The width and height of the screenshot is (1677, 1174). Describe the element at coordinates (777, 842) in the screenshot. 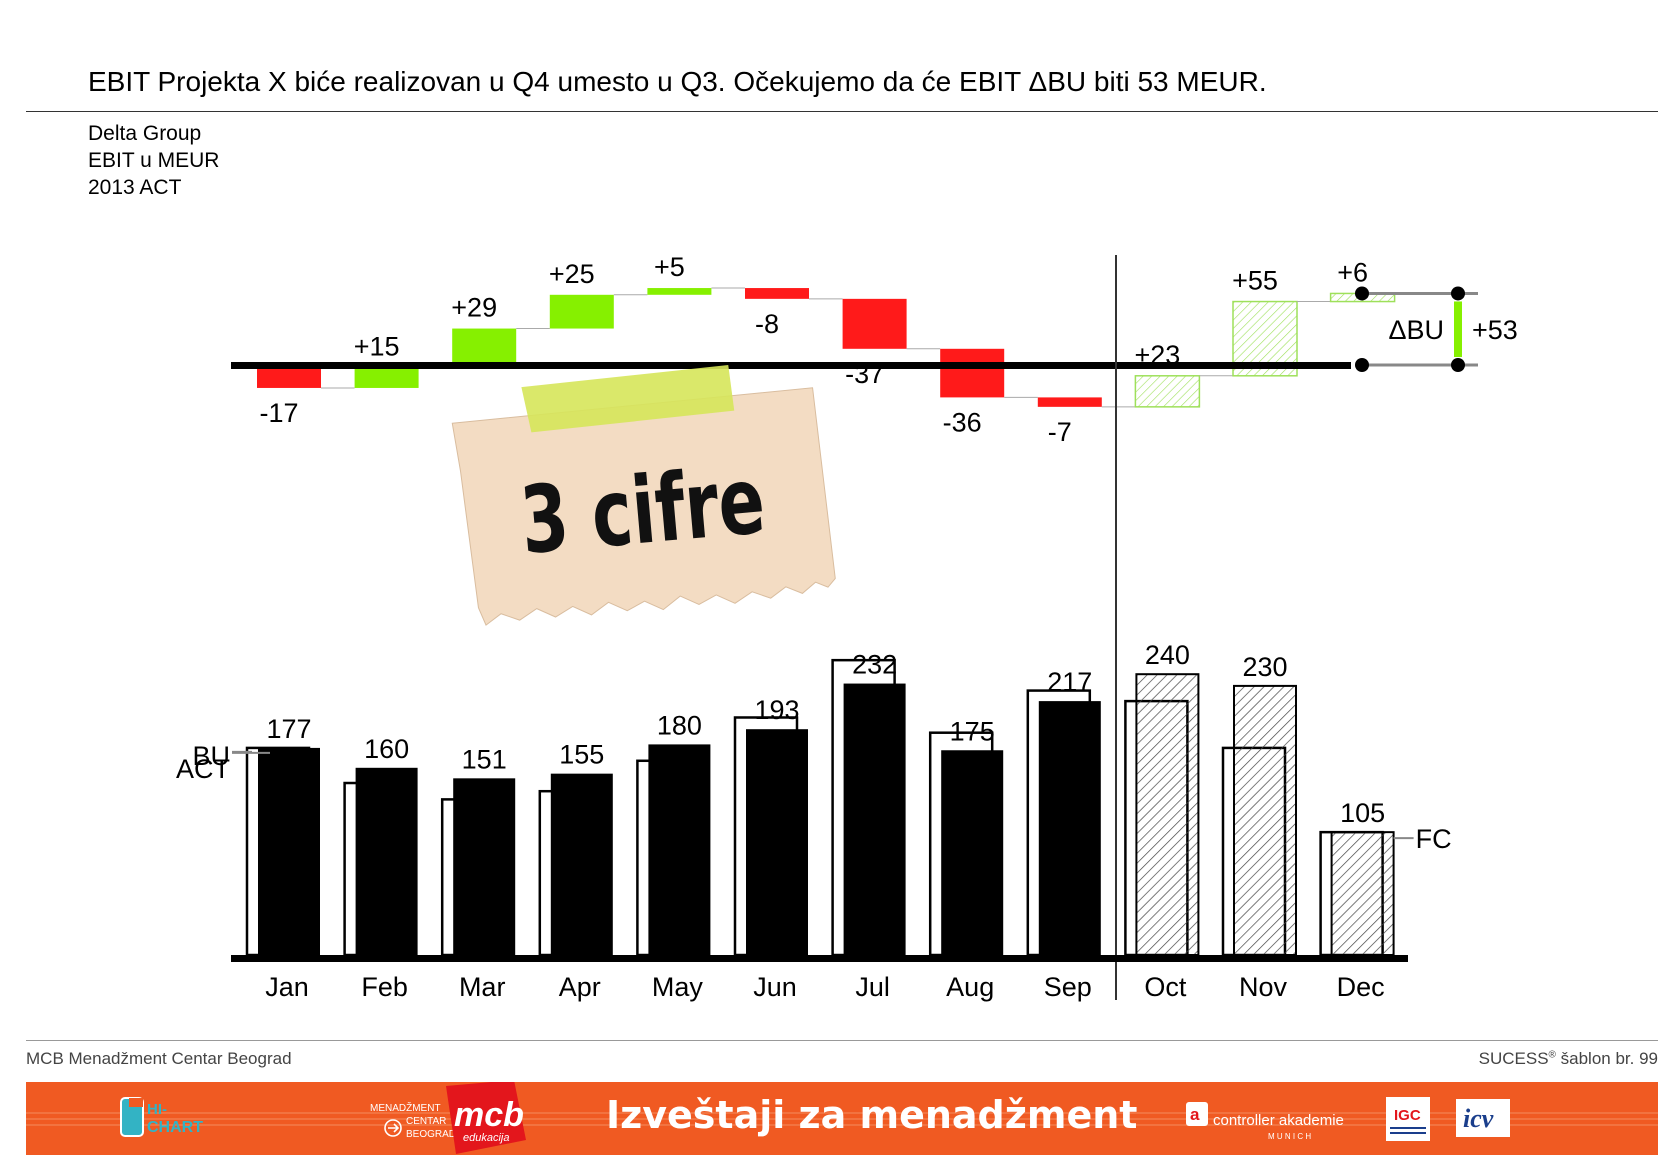

I see `act-bar-jun` at that location.